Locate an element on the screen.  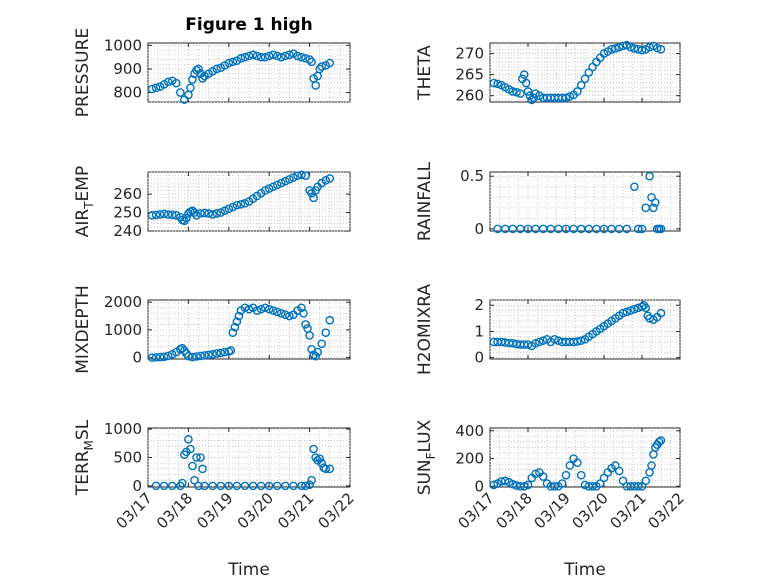
y-tick-label: 265 is located at coordinates (469, 75).